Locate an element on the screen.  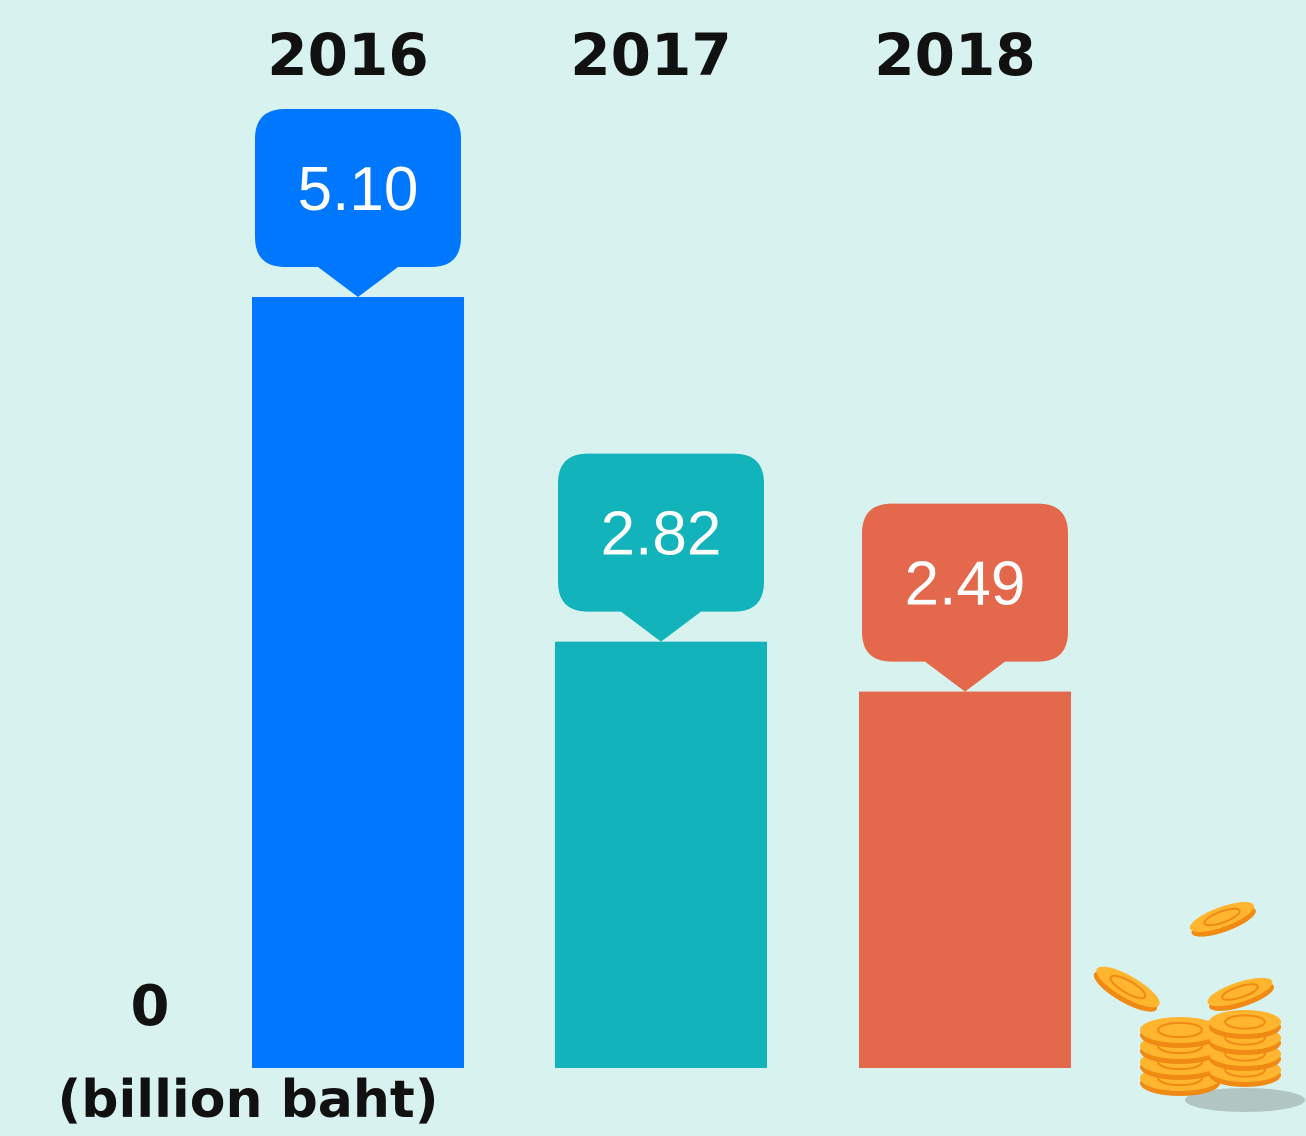
coin-shadow is located at coordinates (1245, 1100).